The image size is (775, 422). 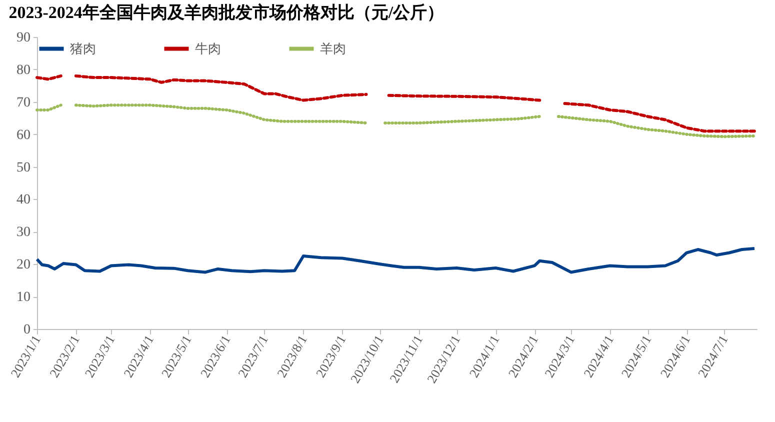 I want to click on y-tick-label: 20, so click(x=23, y=265).